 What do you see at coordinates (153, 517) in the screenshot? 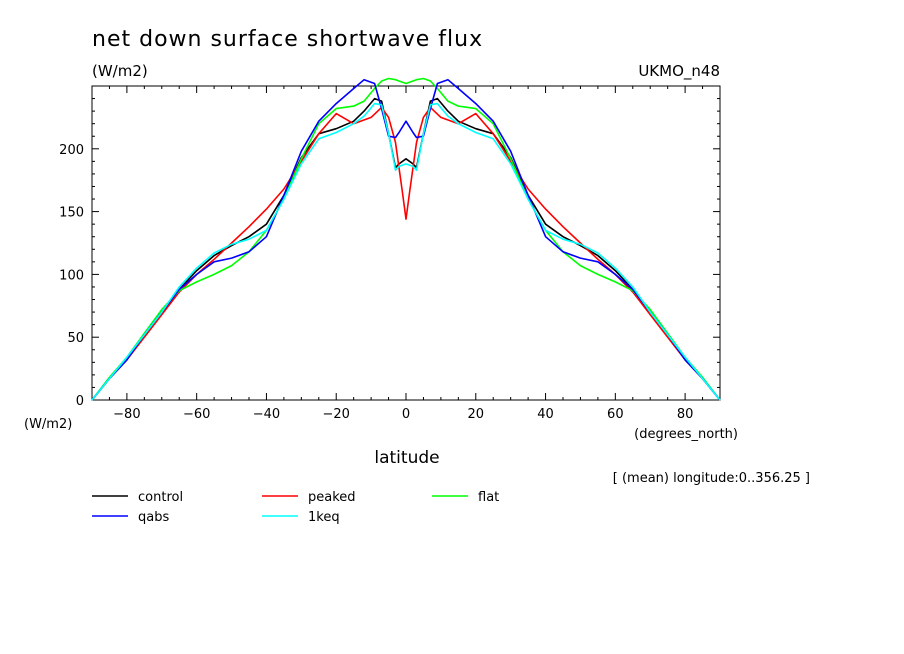
I see `legend-label-qabs: qabs` at bounding box center [153, 517].